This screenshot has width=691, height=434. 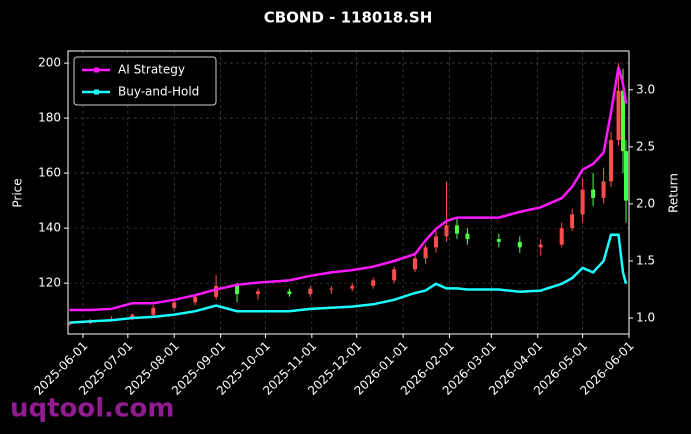 I want to click on y2-tick-label: 1.5, so click(x=645, y=260).